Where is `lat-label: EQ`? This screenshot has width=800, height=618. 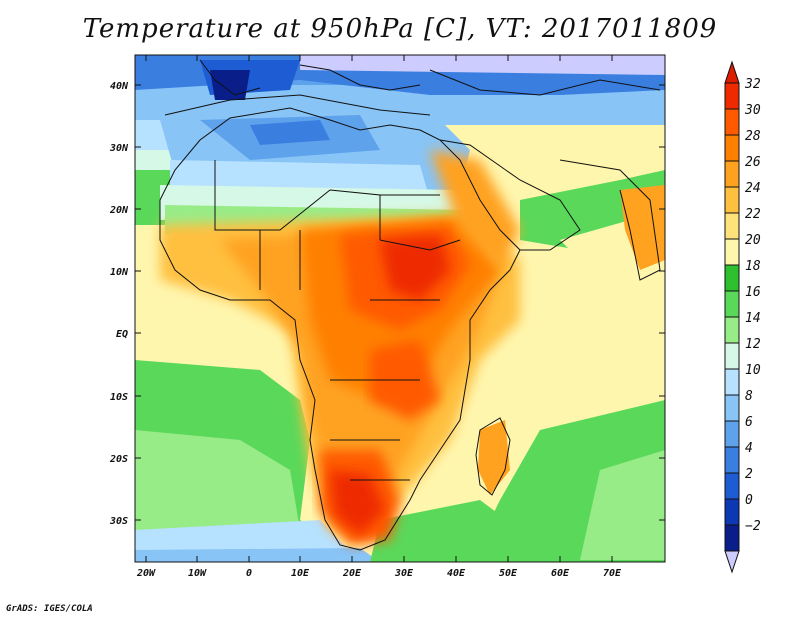 lat-label: EQ is located at coordinates (122, 334).